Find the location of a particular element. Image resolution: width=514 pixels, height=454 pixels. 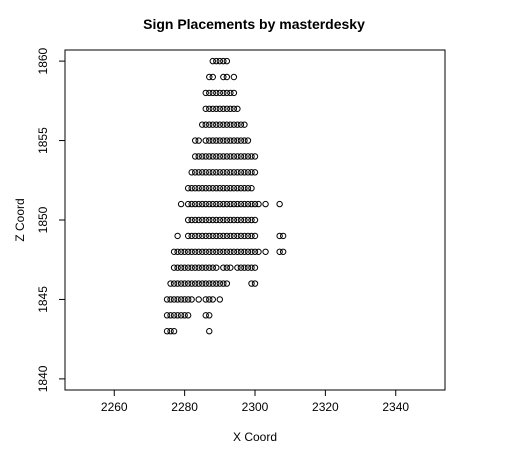

y-tick-label: 1850 is located at coordinates (43, 219).